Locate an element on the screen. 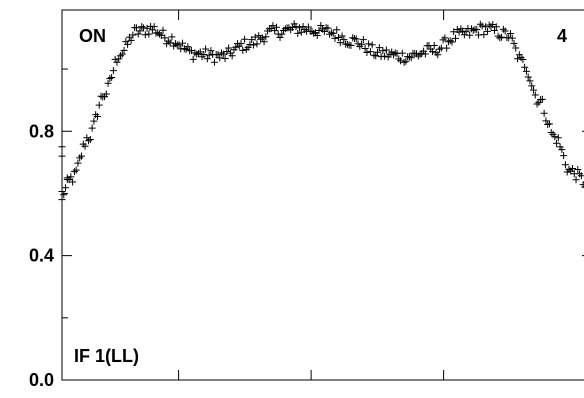  y-tick-label: 0.4 is located at coordinates (41, 256).